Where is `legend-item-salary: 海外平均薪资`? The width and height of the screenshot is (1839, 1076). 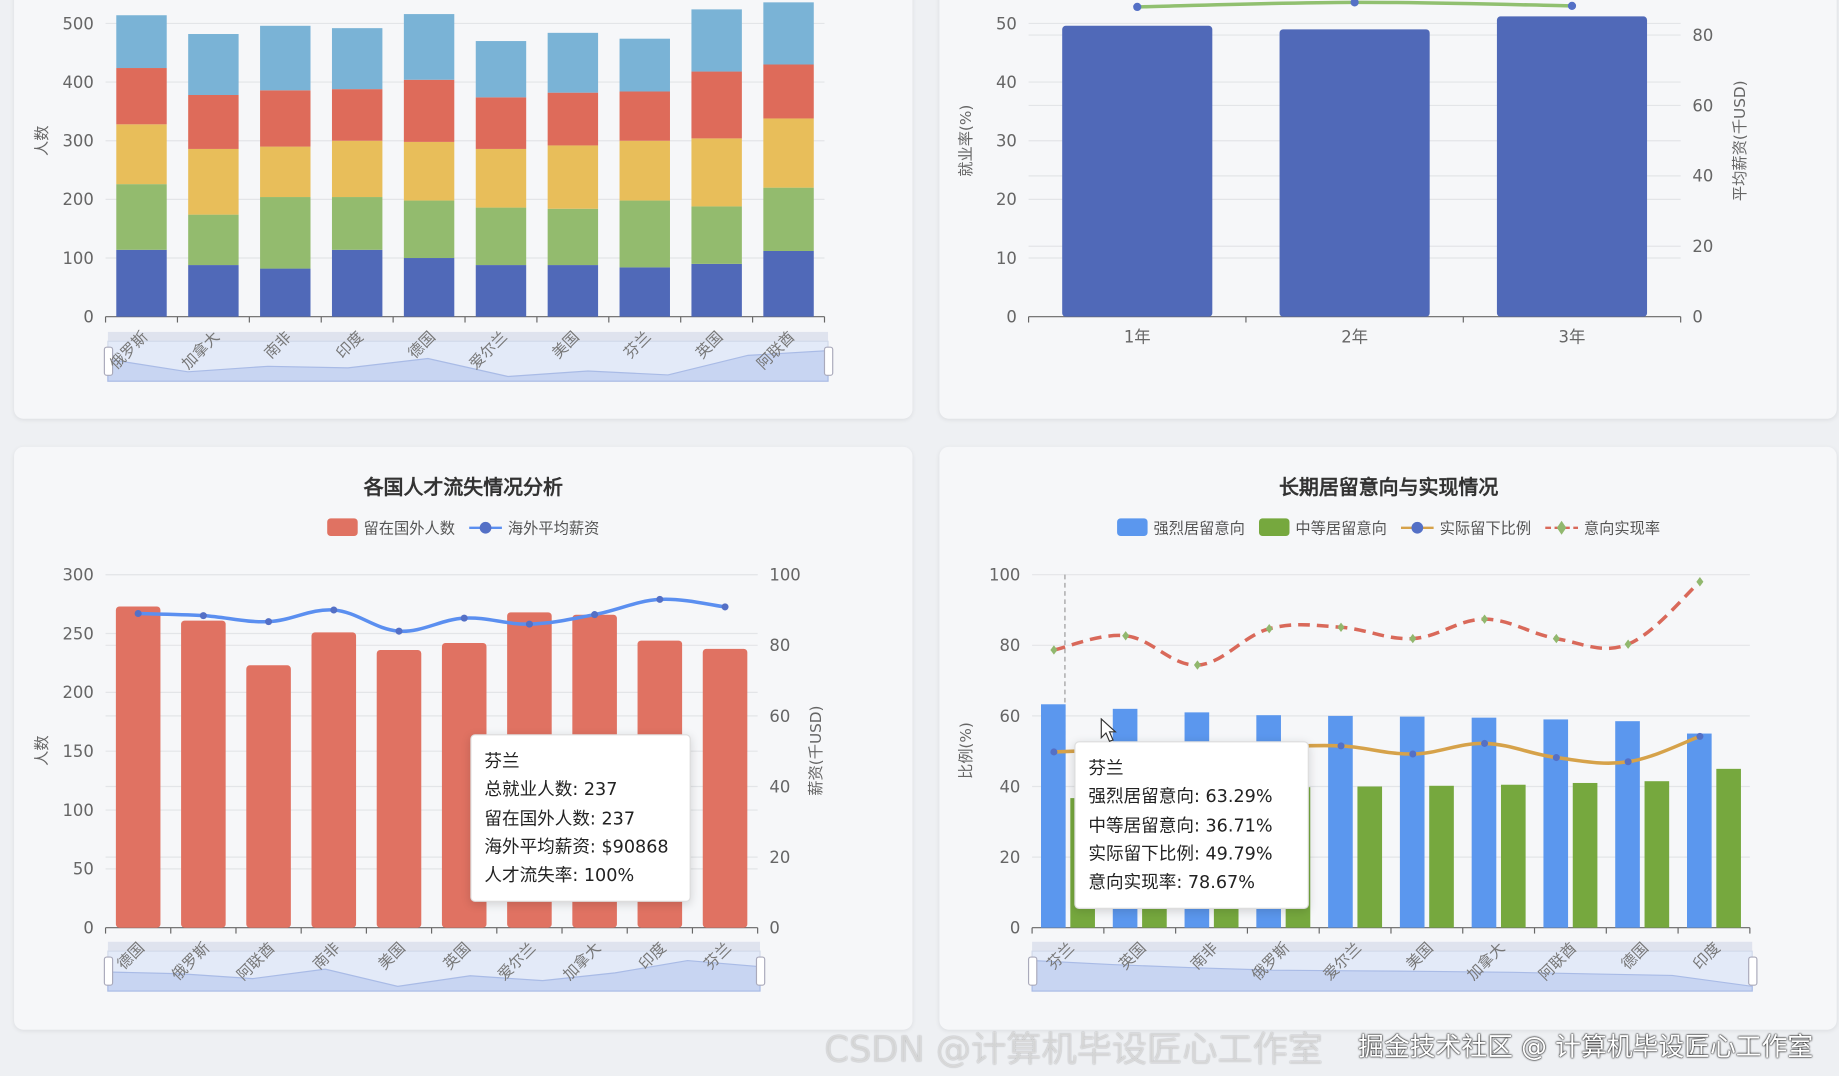 legend-item-salary: 海外平均薪资 is located at coordinates (534, 527).